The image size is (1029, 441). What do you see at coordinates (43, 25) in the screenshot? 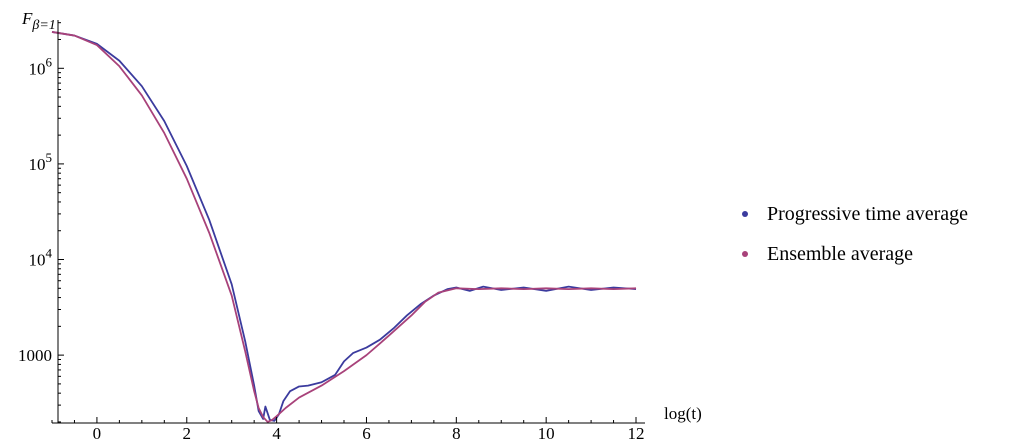
I see `y-axis-title-sub: β=1` at bounding box center [43, 25].